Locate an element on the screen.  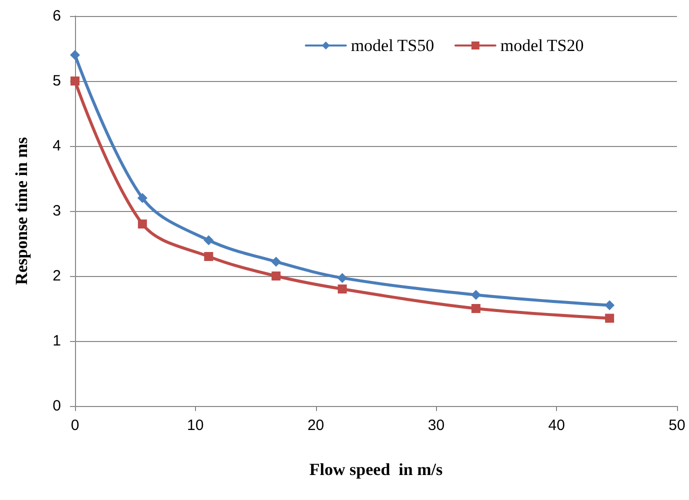
legend-label: model TS20 is located at coordinates (542, 45).